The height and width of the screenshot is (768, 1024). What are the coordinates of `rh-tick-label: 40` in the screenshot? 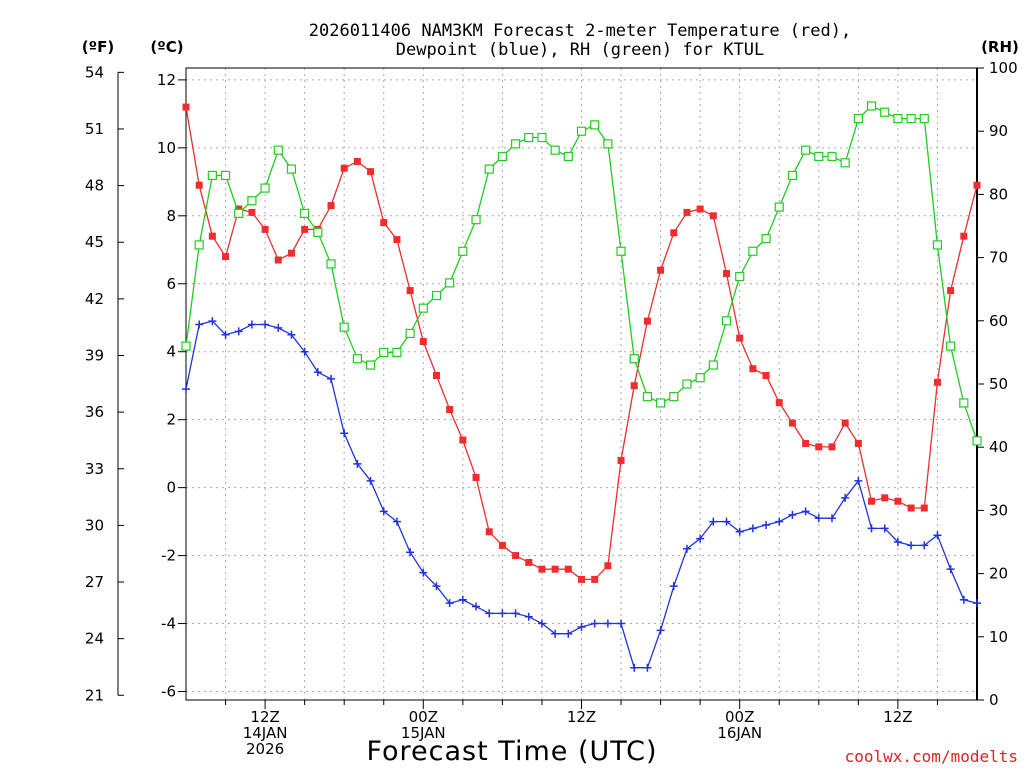 It's located at (998, 447).